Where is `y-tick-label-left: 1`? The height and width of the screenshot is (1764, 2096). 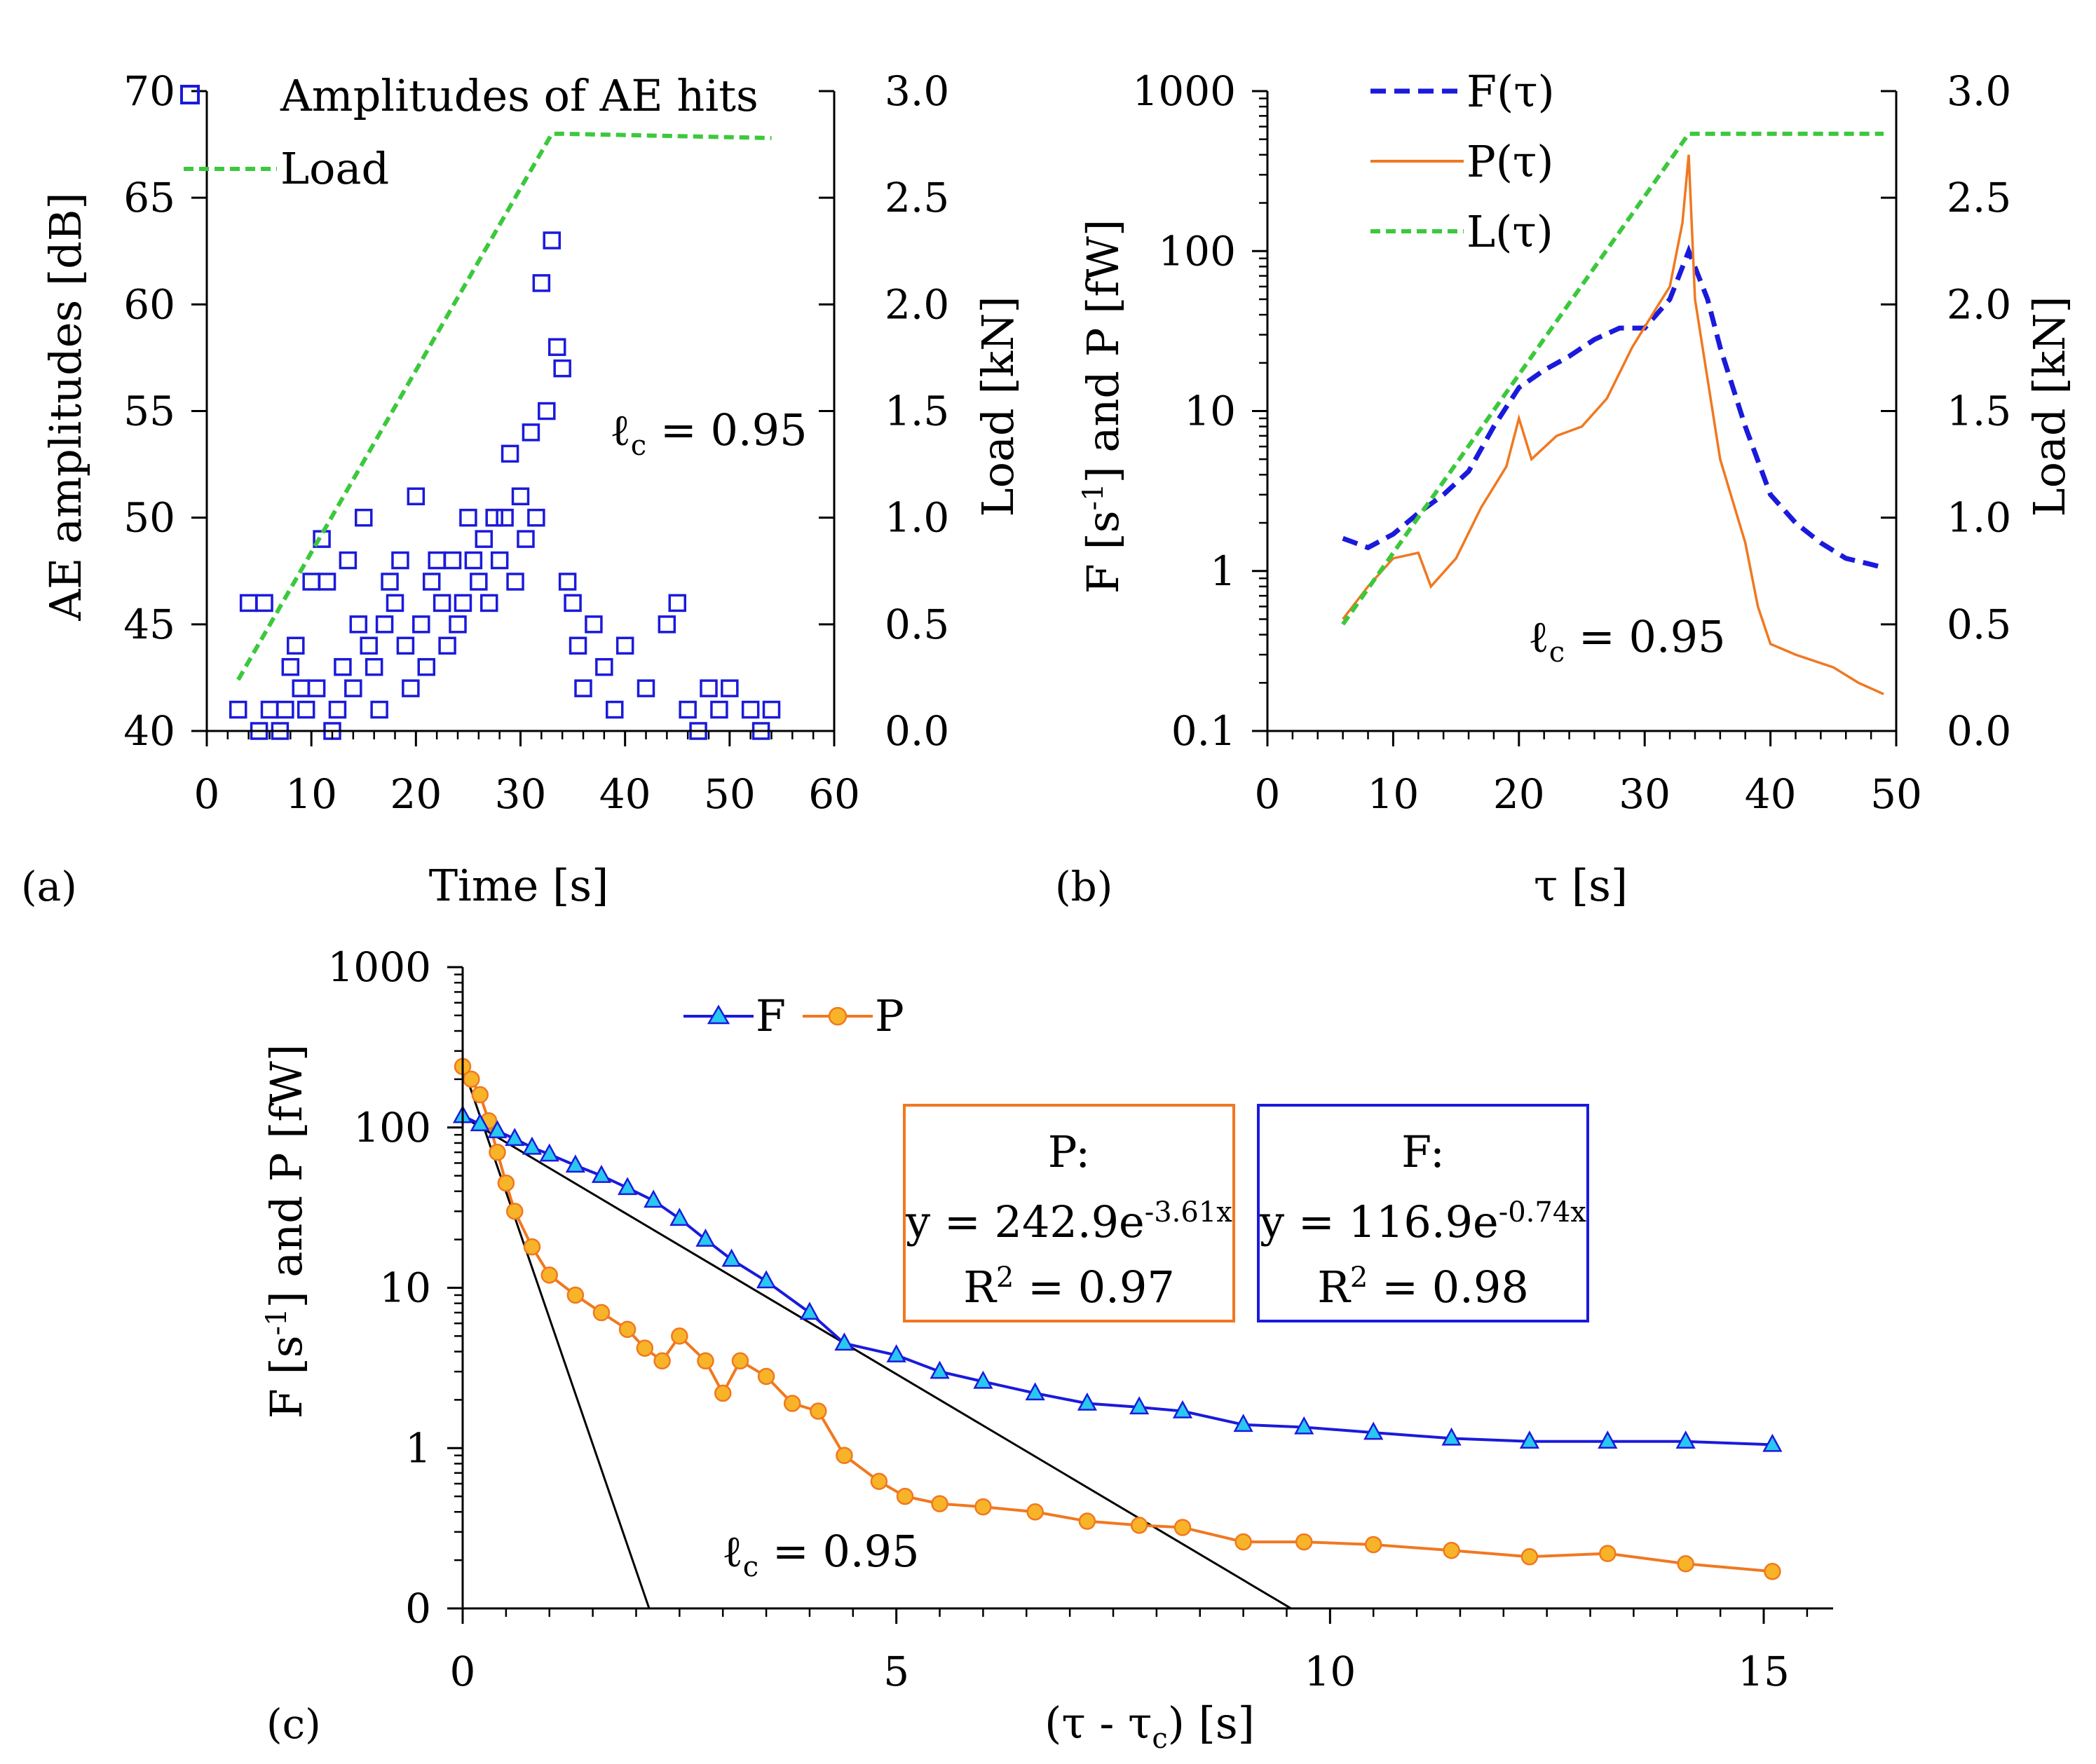
y-tick-label-left: 1 is located at coordinates (418, 1448).